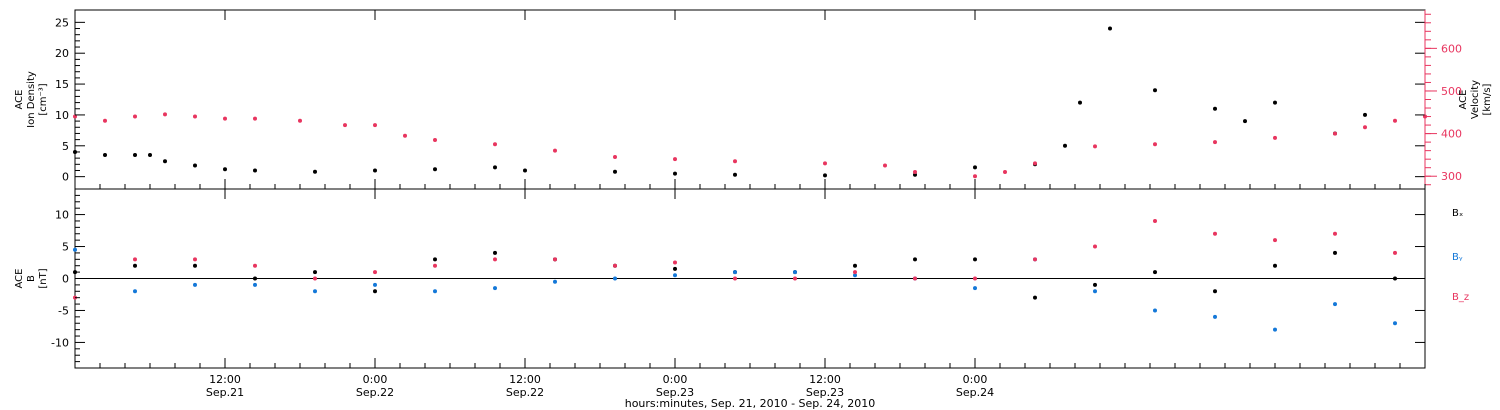  Describe the element at coordinates (1451, 134) in the screenshot. I see `velocity-tick-label: 400` at that location.